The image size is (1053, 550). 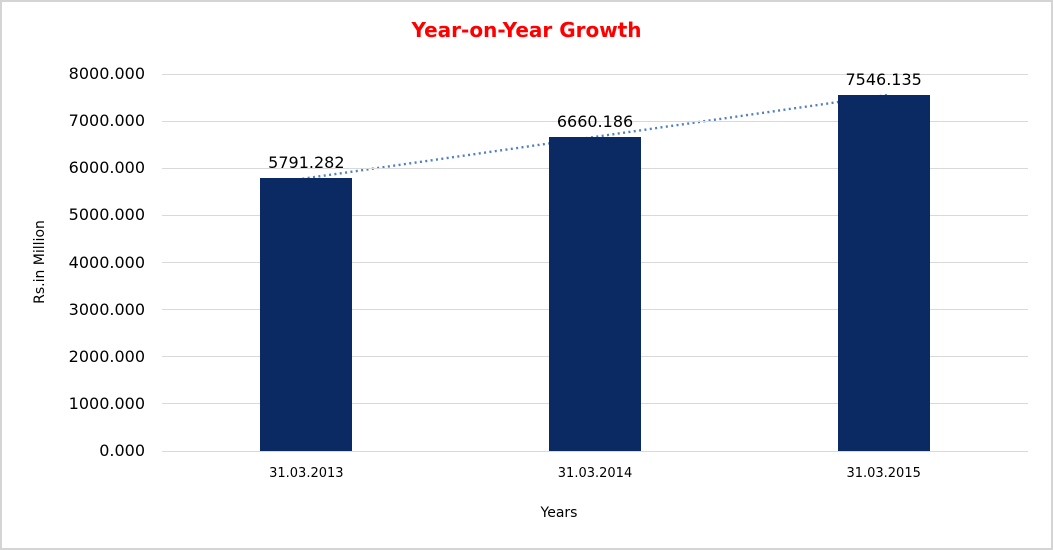 I want to click on x-category-label: 31.03.2013, so click(x=306, y=473).